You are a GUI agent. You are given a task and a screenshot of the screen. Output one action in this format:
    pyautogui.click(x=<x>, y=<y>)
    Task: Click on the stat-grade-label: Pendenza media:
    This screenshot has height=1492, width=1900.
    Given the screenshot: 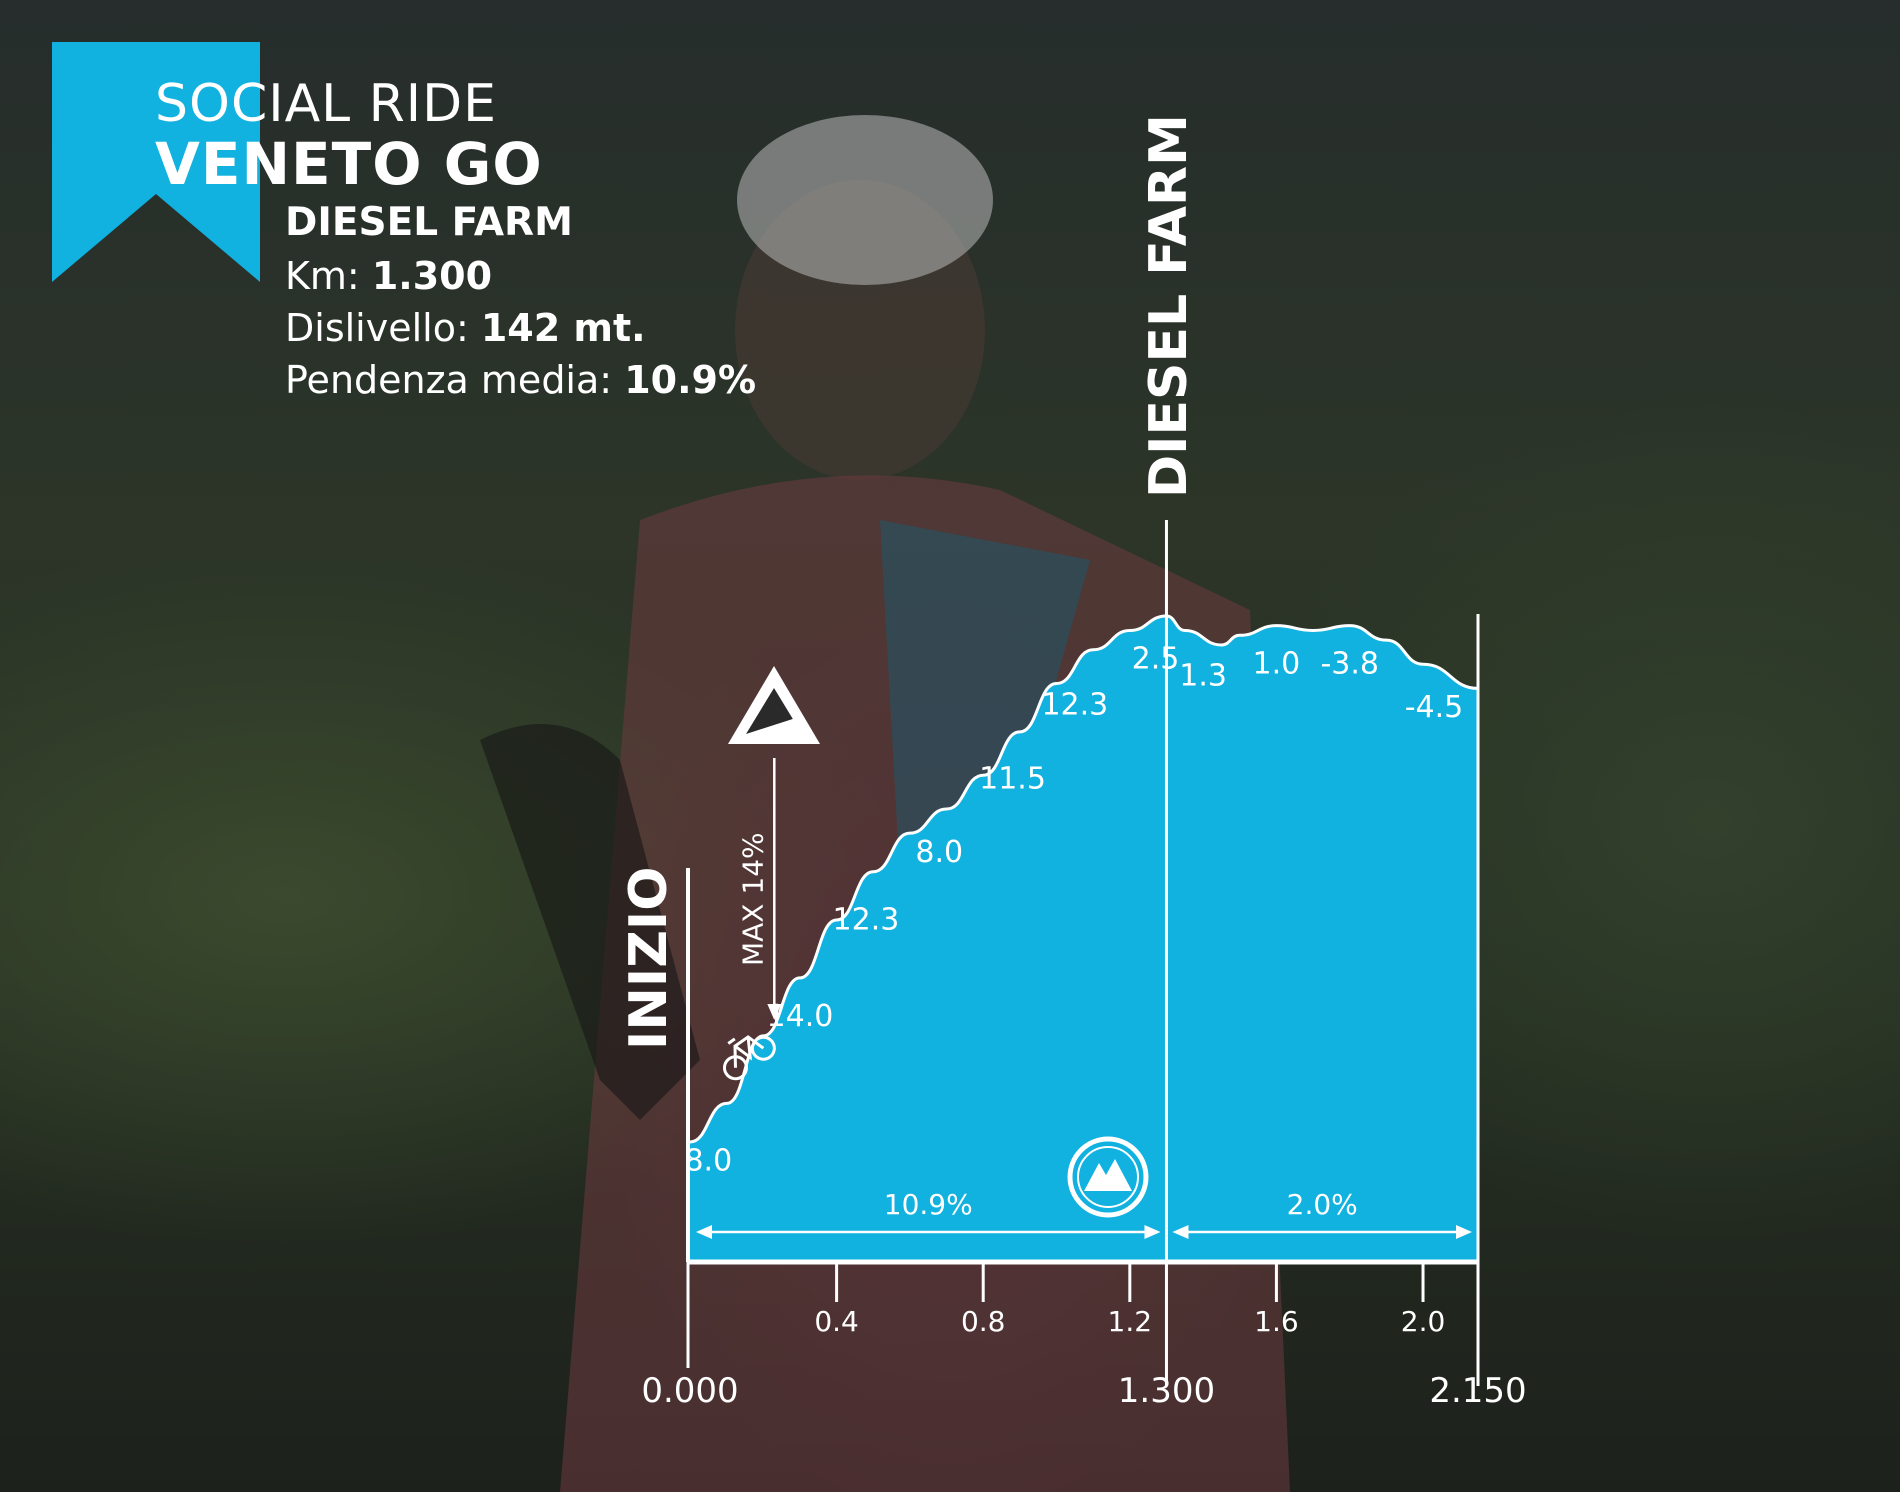 What is the action you would take?
    pyautogui.click(x=449, y=380)
    